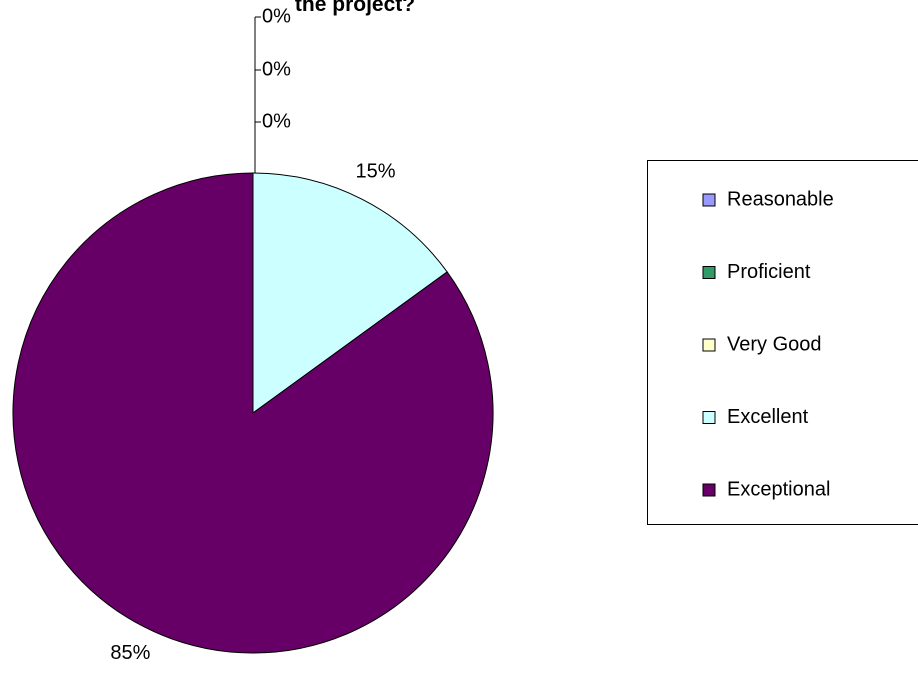 This screenshot has height=677, width=918. Describe the element at coordinates (376, 172) in the screenshot. I see `data-label: 15%` at that location.